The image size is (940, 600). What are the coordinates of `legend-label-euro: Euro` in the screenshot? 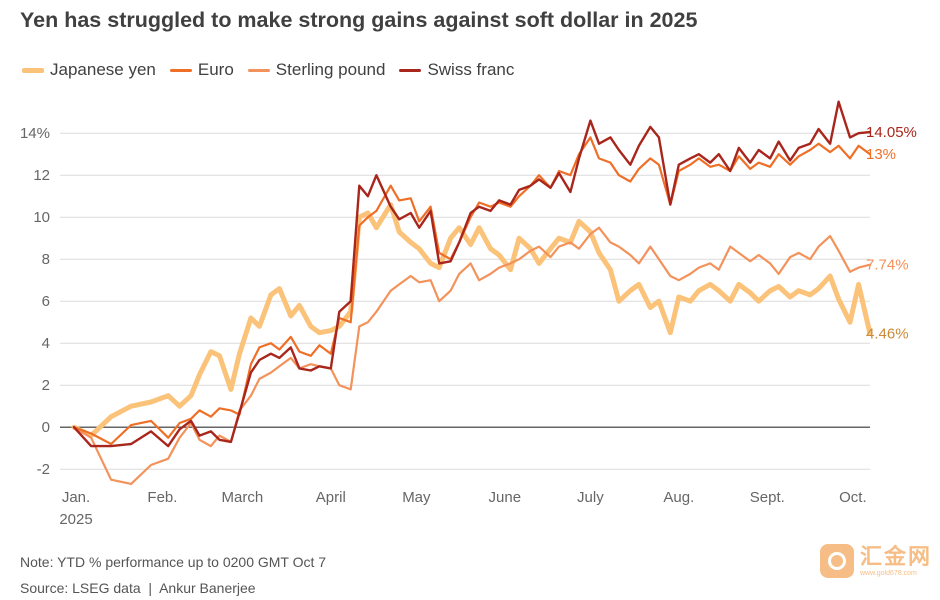 It's located at (215, 69).